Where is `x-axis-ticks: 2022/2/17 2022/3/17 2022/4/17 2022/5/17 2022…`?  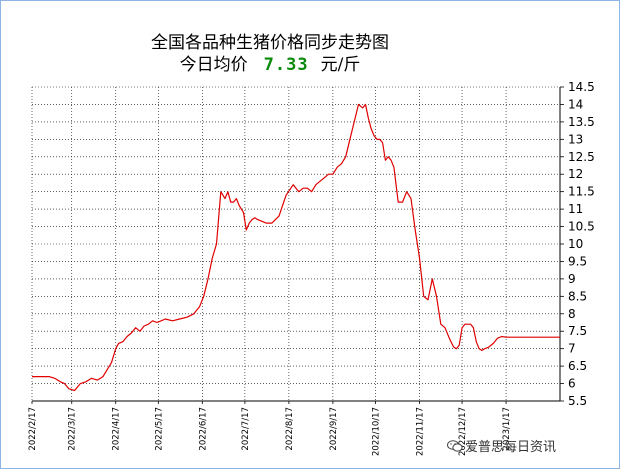
x-axis-ticks: 2022/2/17 2022/3/17 2022/4/17 2022/5/17 2022… is located at coordinates (270, 428).